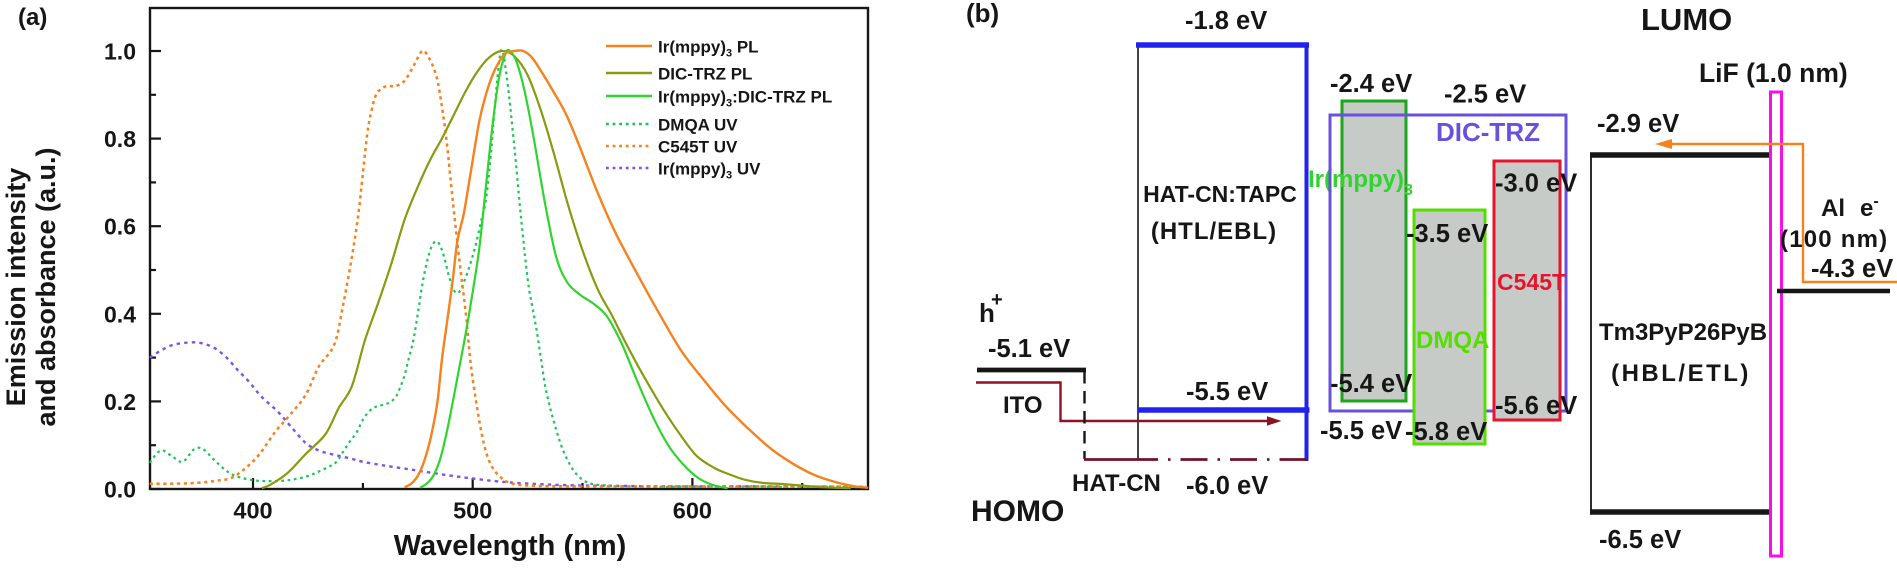  What do you see at coordinates (1017, 511) in the screenshot?
I see `svg-text: HOMO` at bounding box center [1017, 511].